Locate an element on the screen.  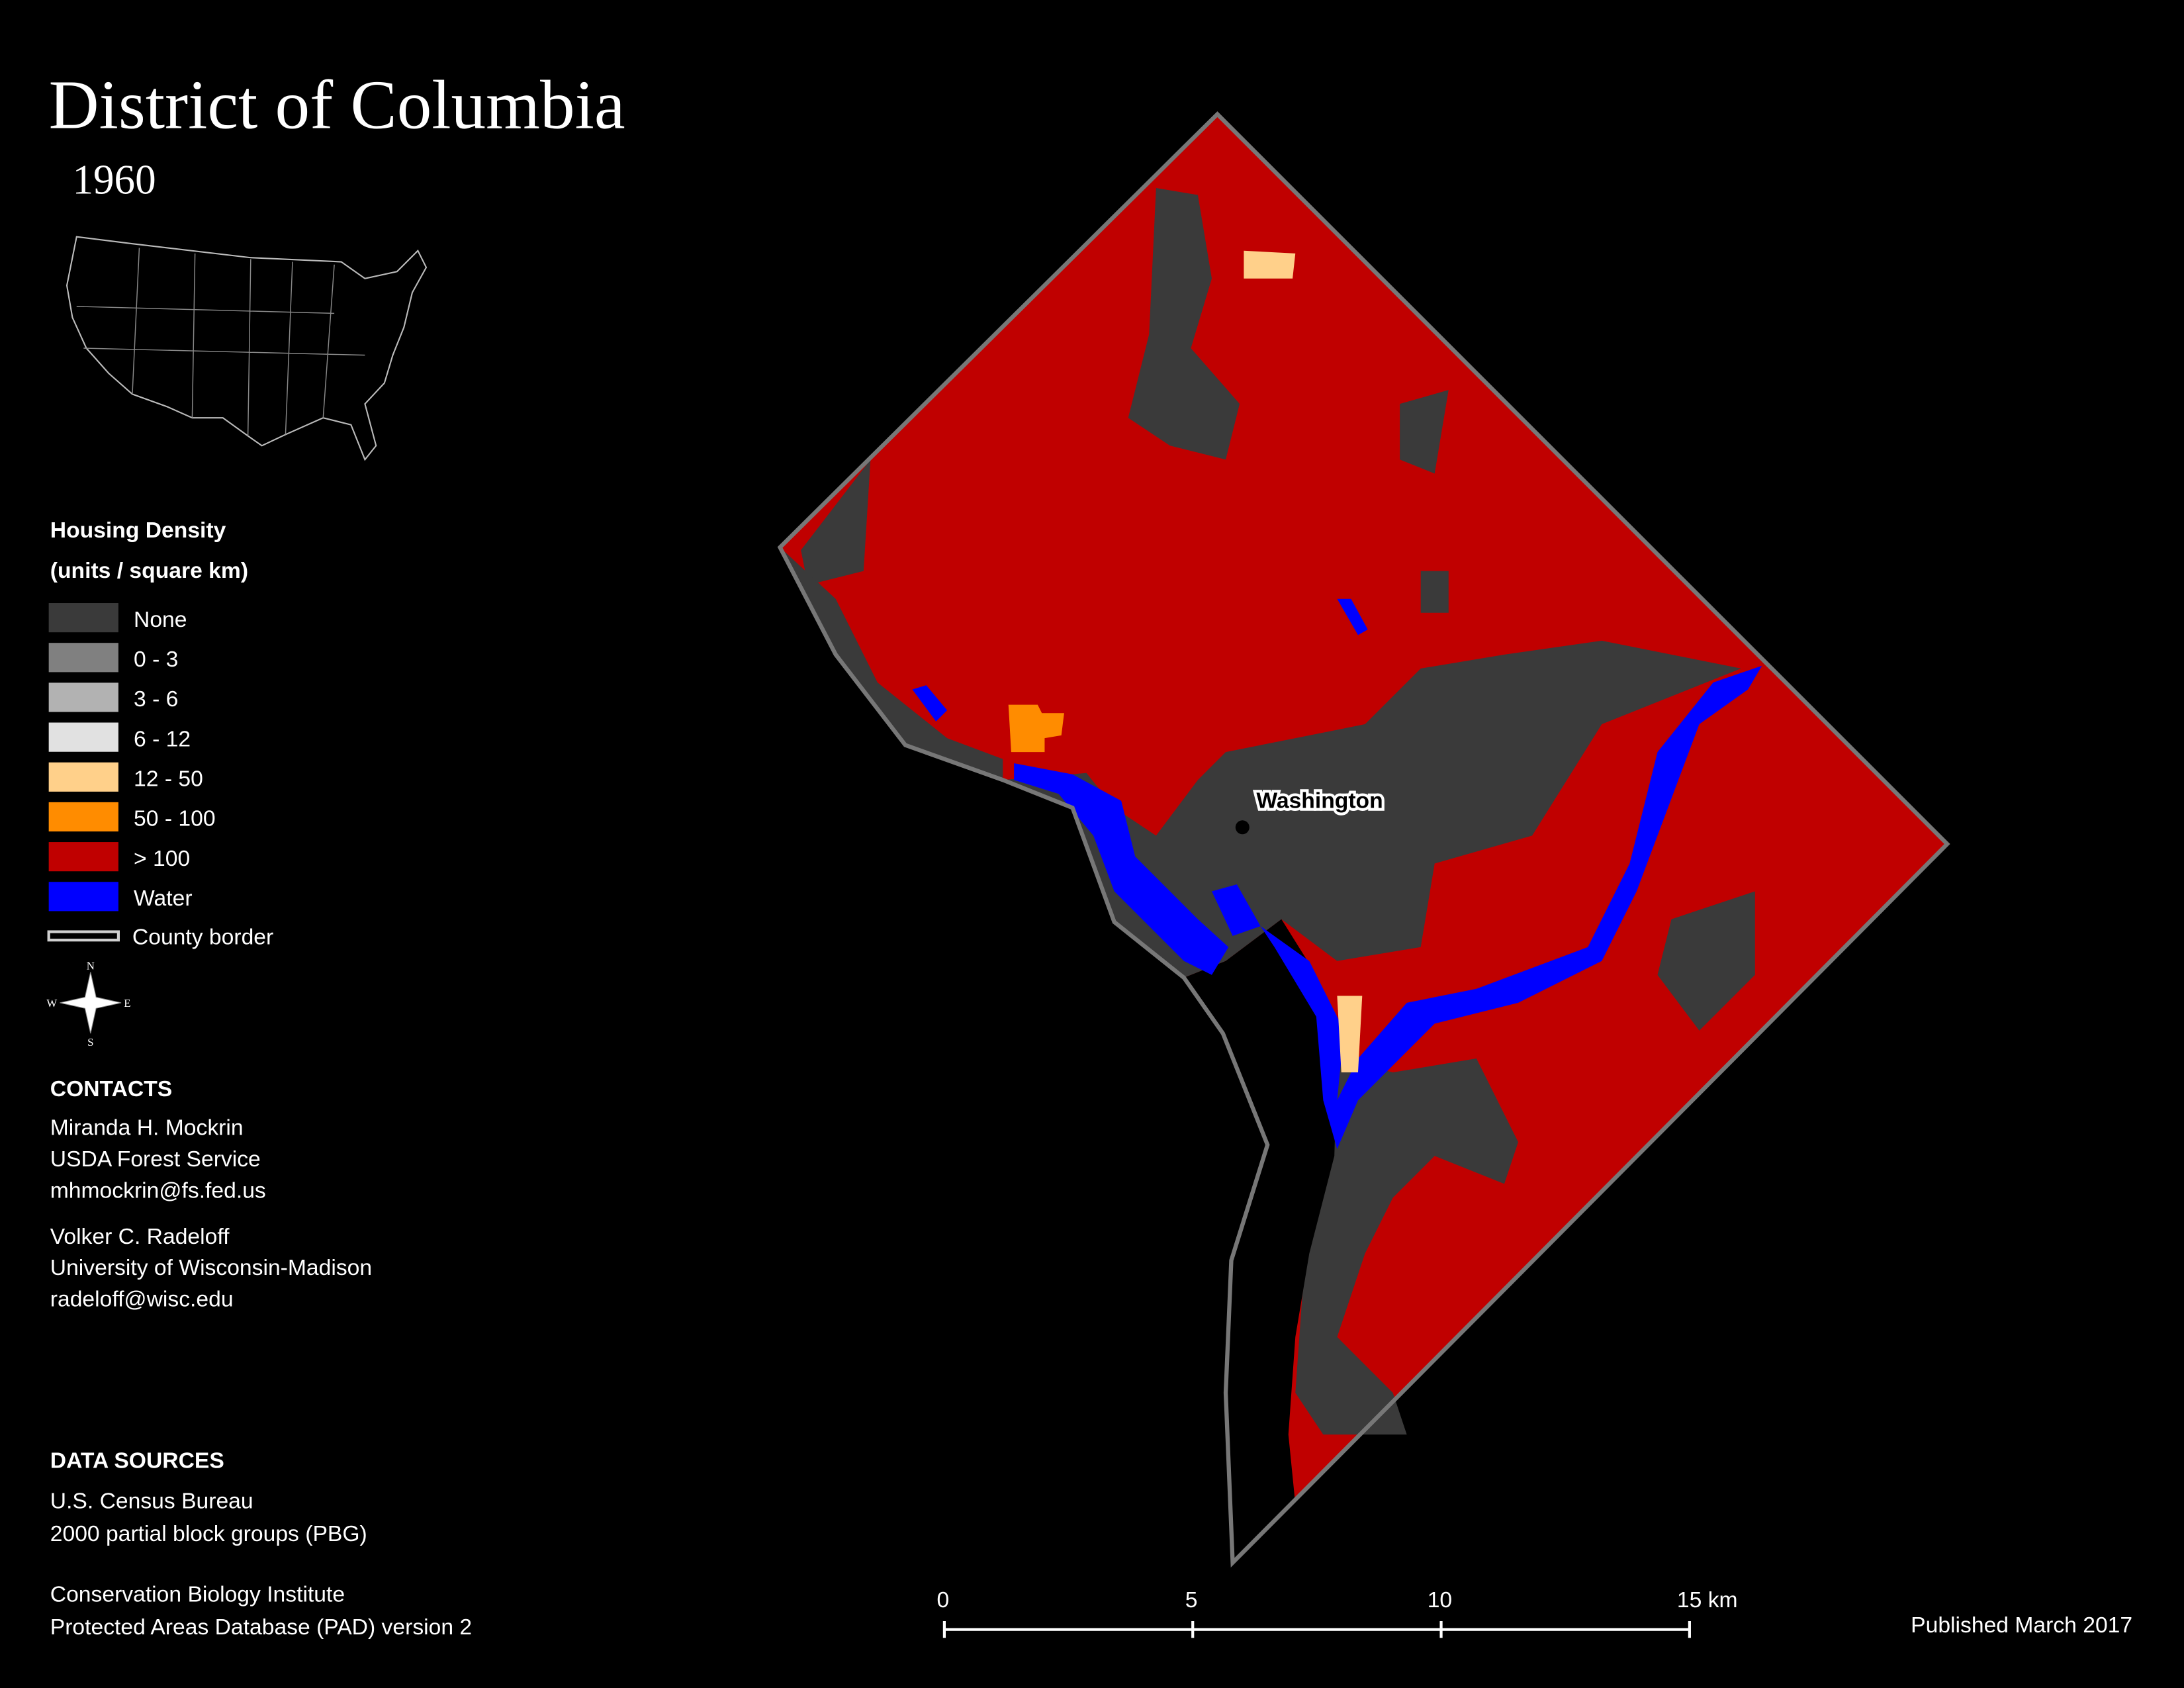
city-point is located at coordinates (1242, 827).